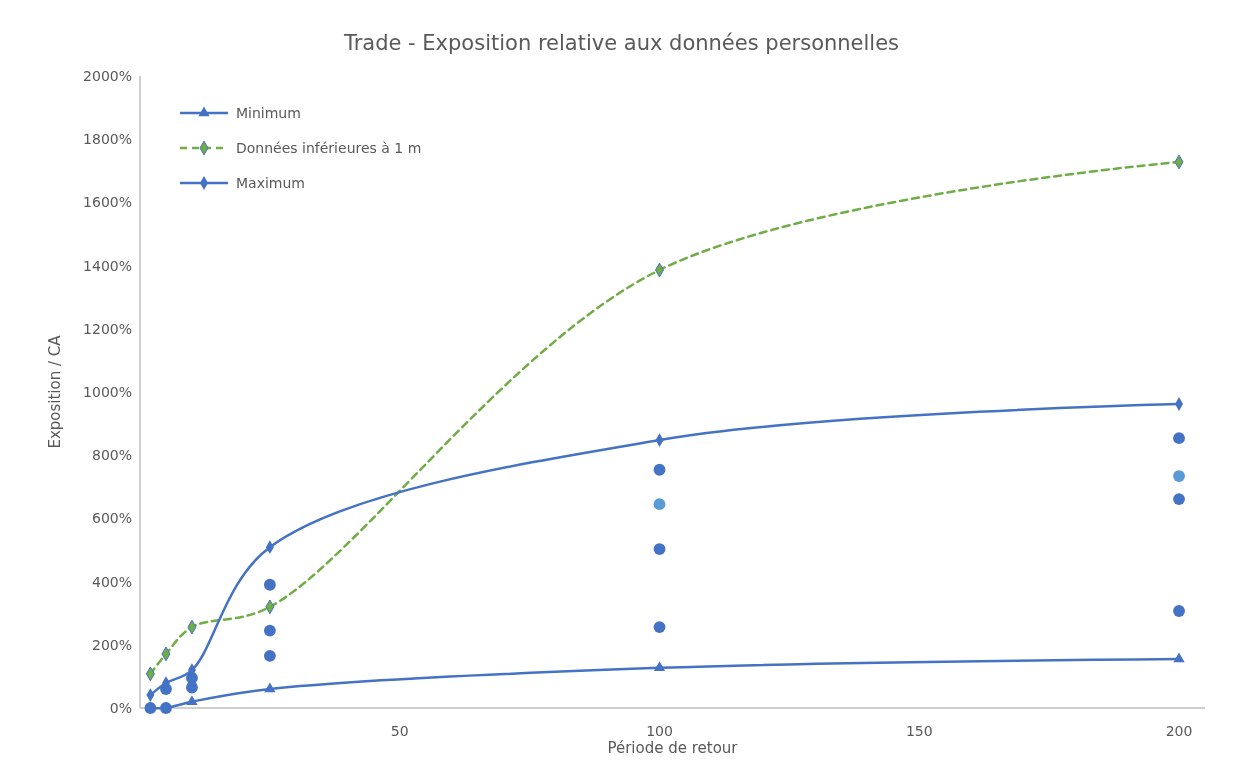 Image resolution: width=1243 pixels, height=773 pixels. I want to click on chart-title: Trade - Exposition relative aux données personnelles, so click(621, 43).